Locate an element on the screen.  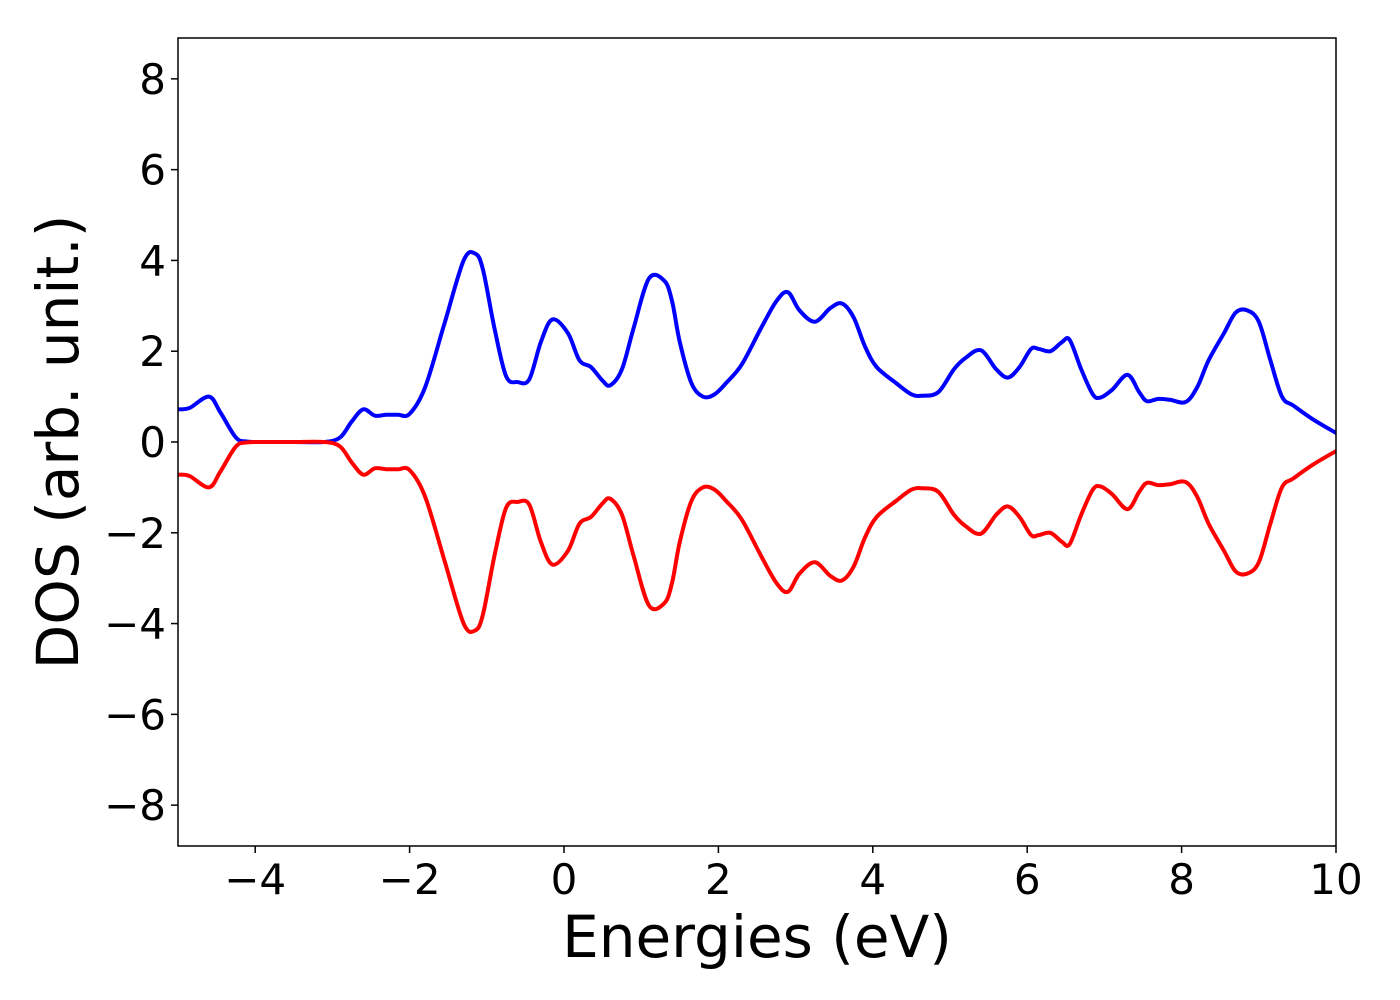
x-tick-label: 0 is located at coordinates (564, 879).